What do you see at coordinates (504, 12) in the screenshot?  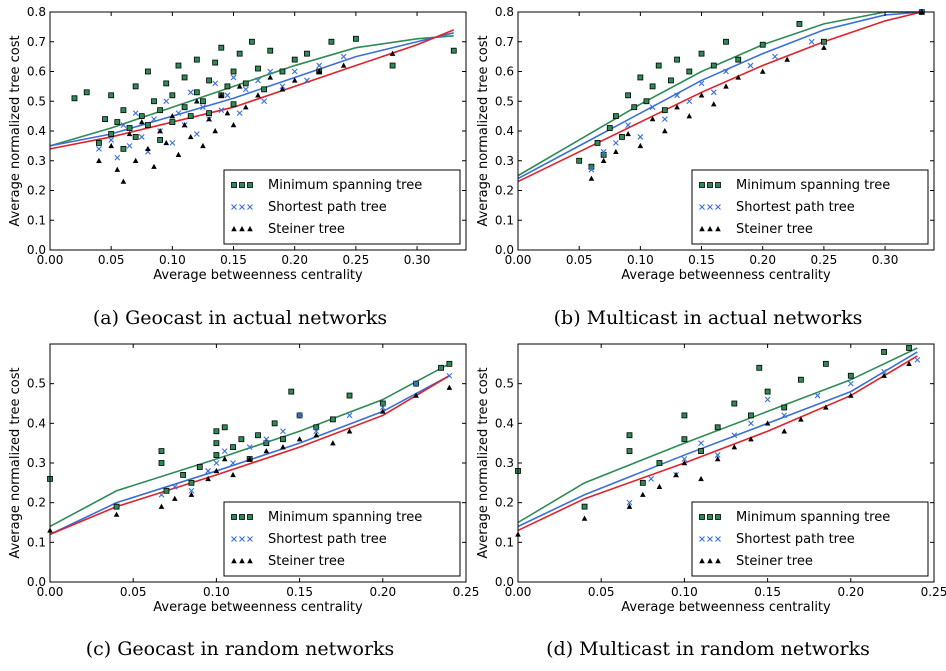 I see `y-tick-label: 0.8` at bounding box center [504, 12].